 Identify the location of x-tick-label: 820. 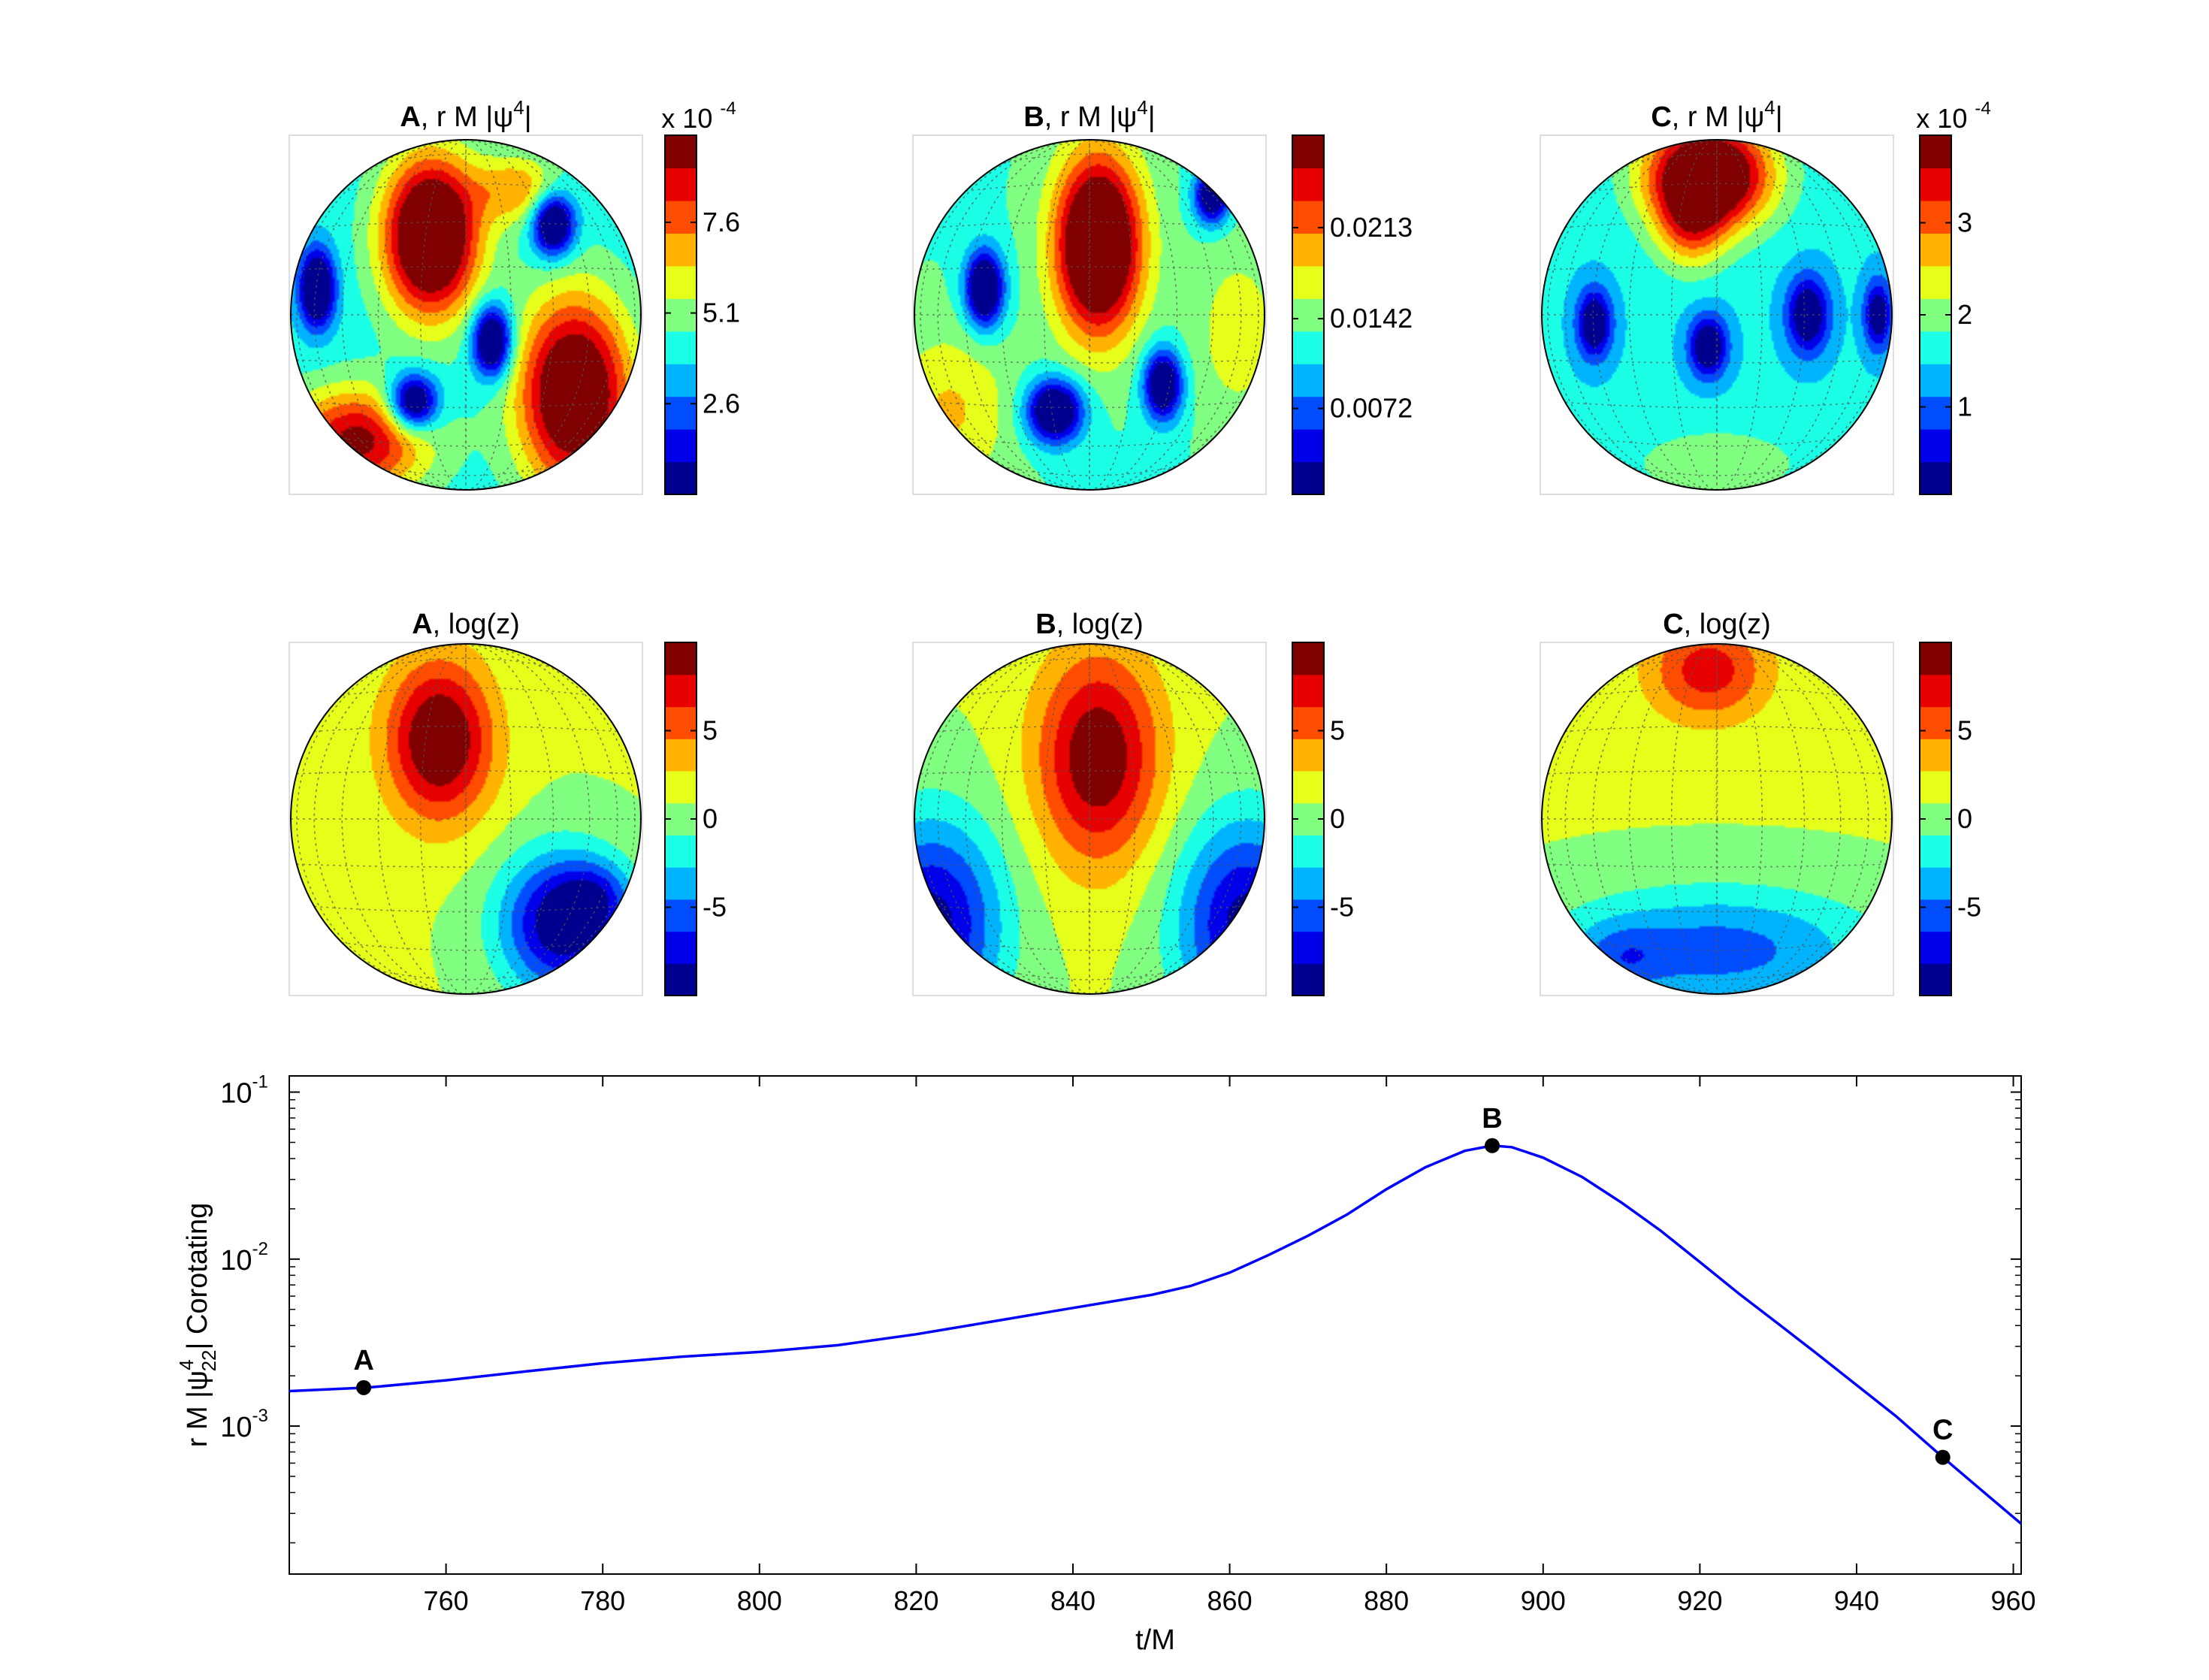
(915, 1600).